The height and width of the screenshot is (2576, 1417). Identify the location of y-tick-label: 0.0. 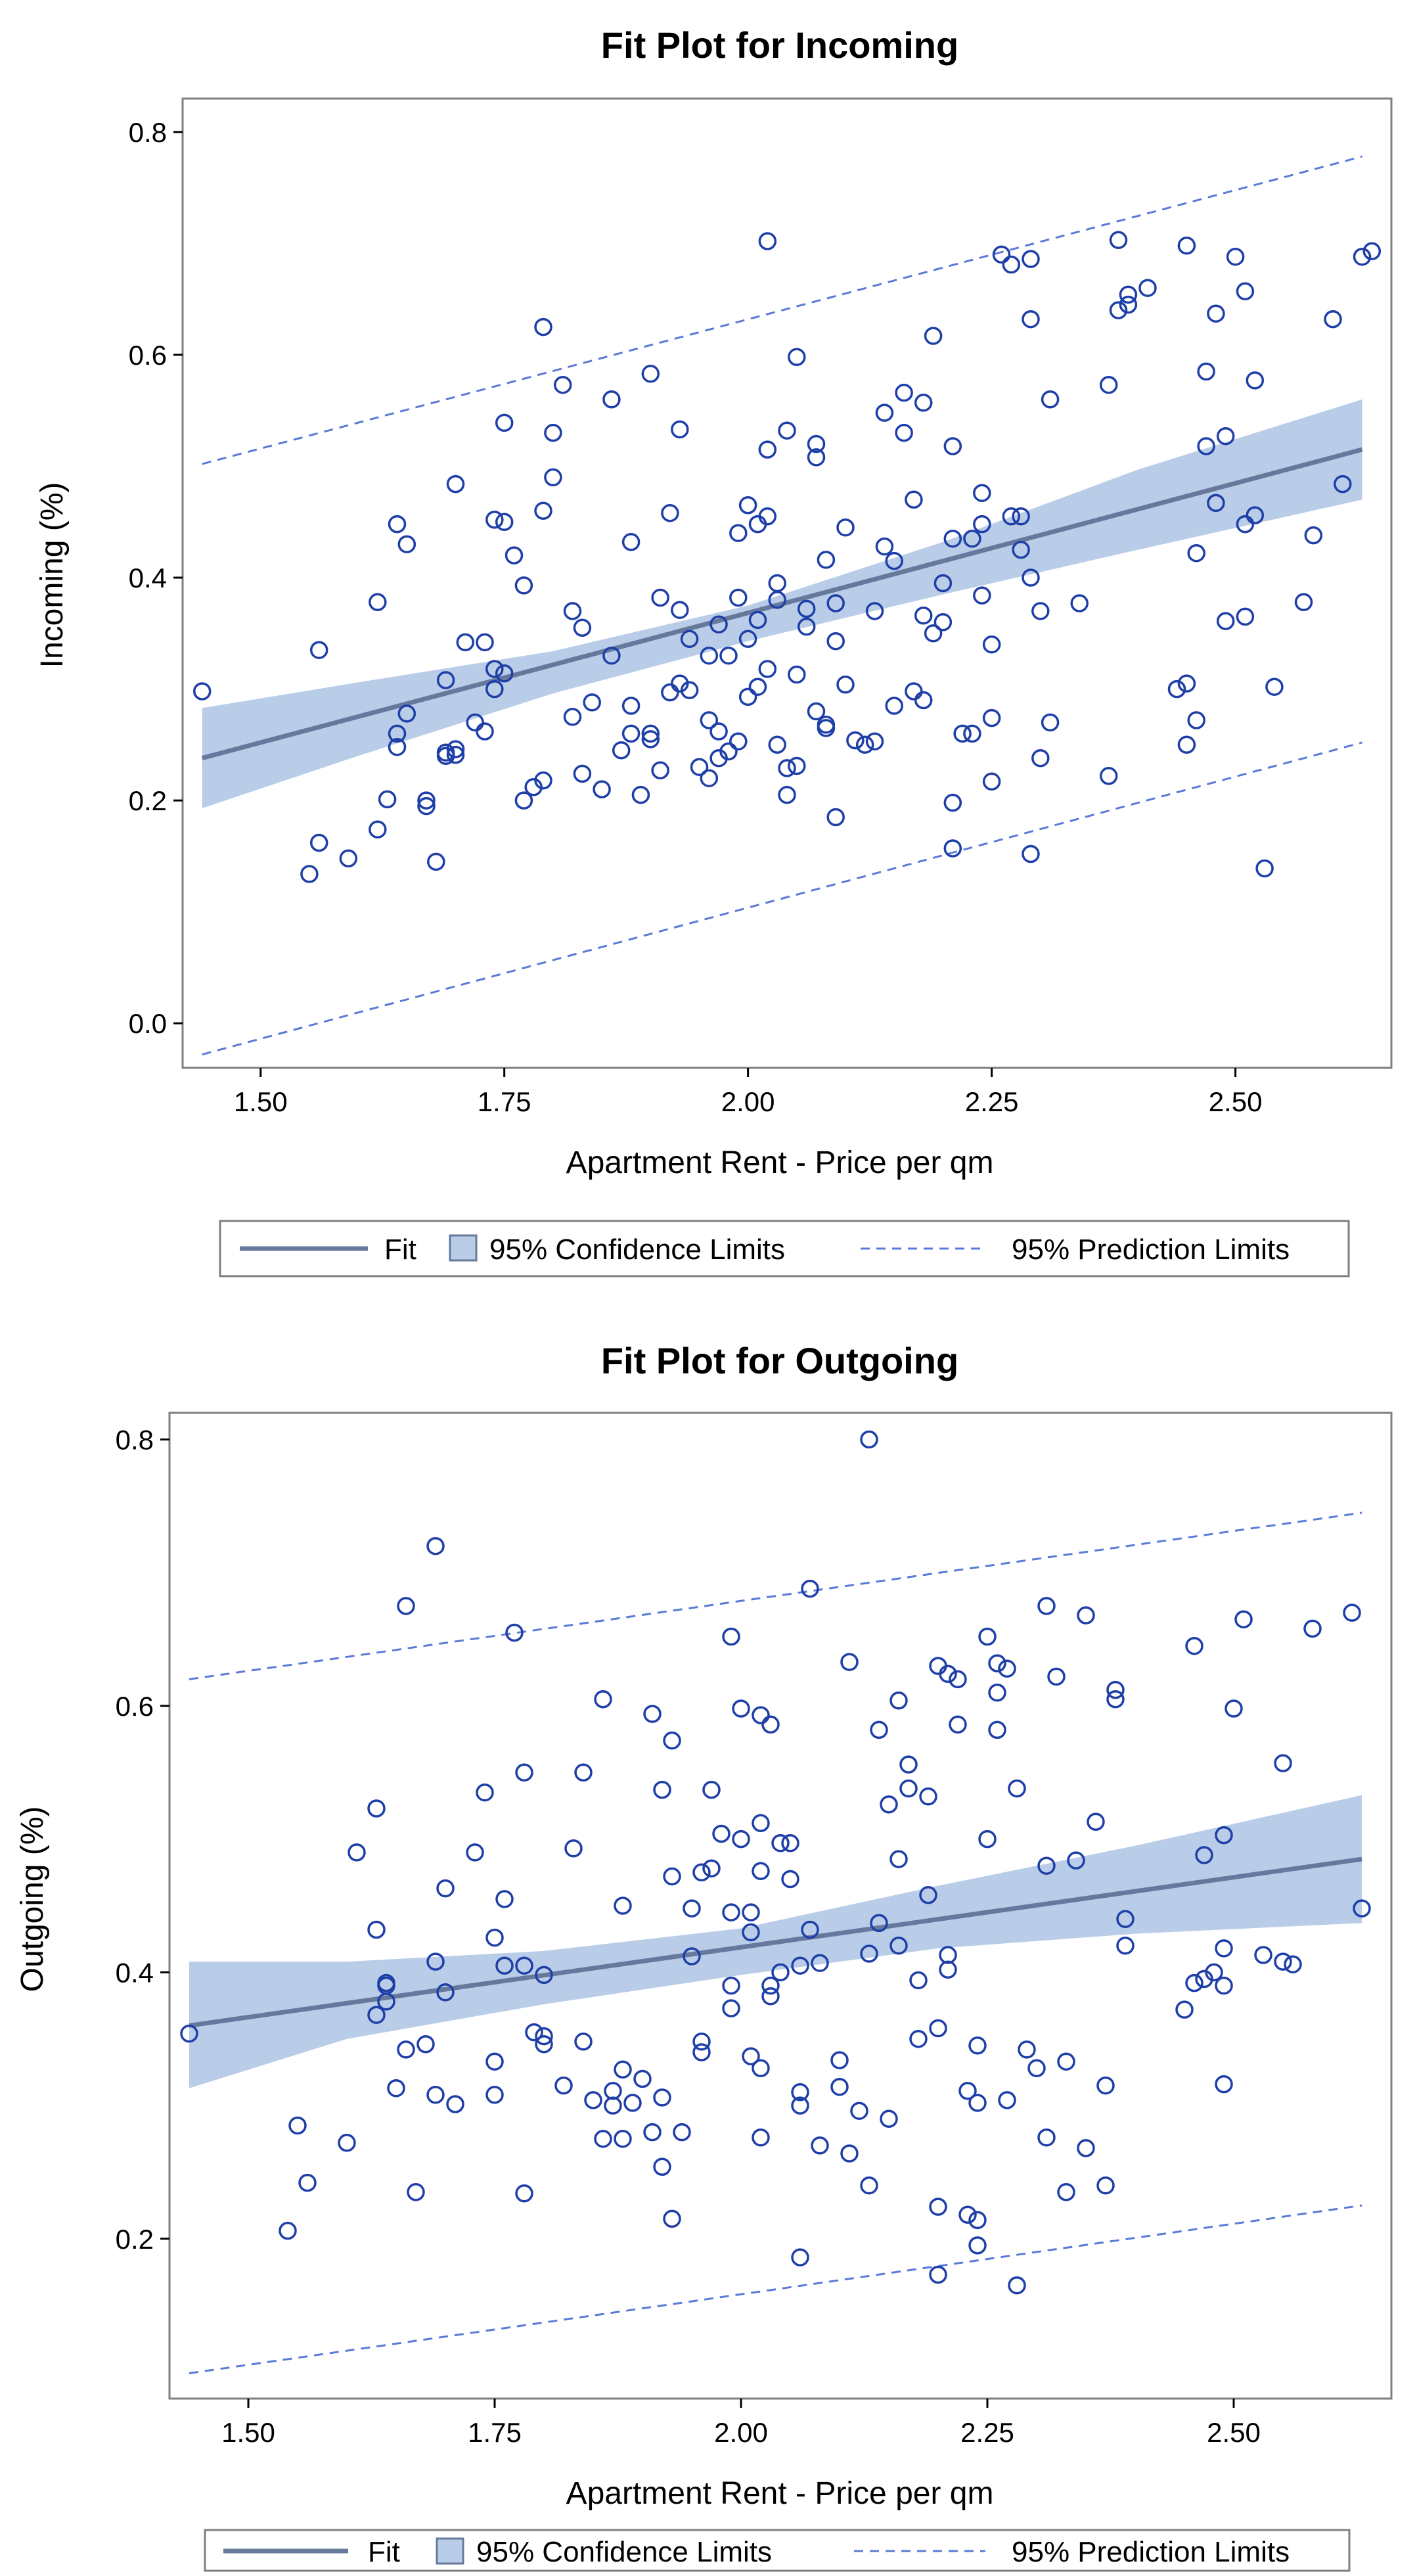
(148, 1023).